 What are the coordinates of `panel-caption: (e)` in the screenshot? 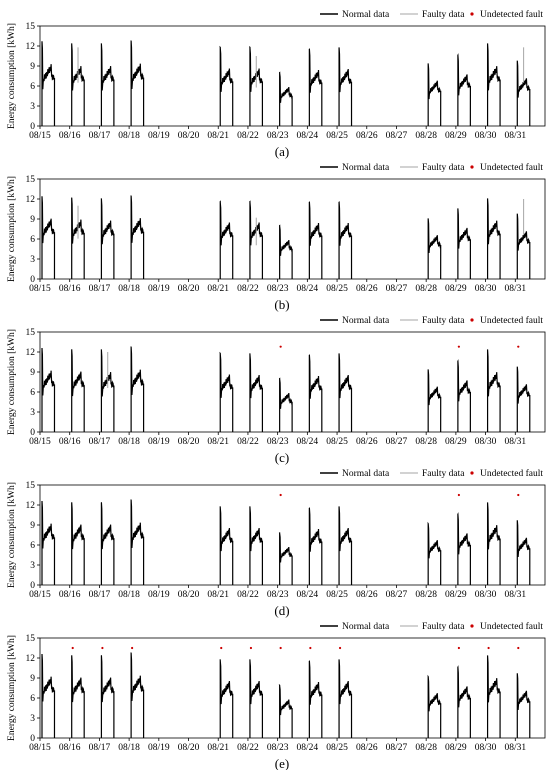 It's located at (282, 763).